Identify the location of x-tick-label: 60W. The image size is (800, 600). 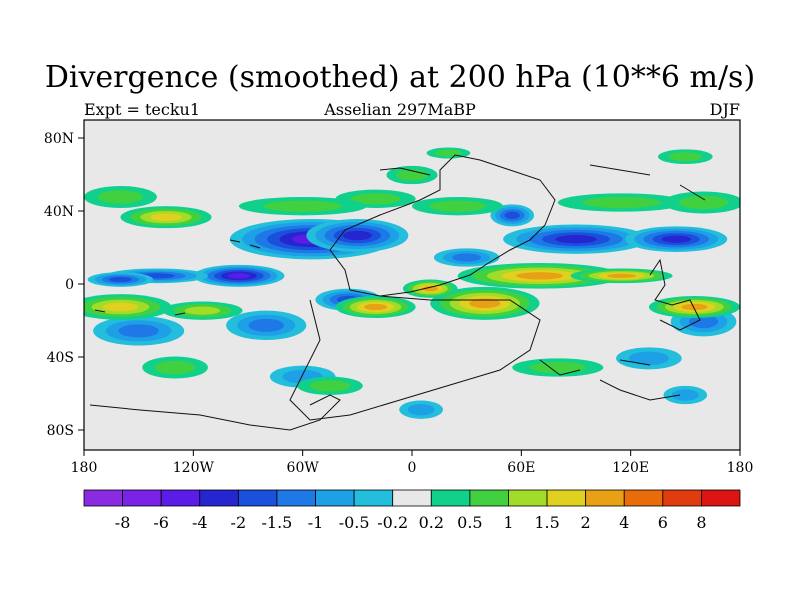
(303, 468).